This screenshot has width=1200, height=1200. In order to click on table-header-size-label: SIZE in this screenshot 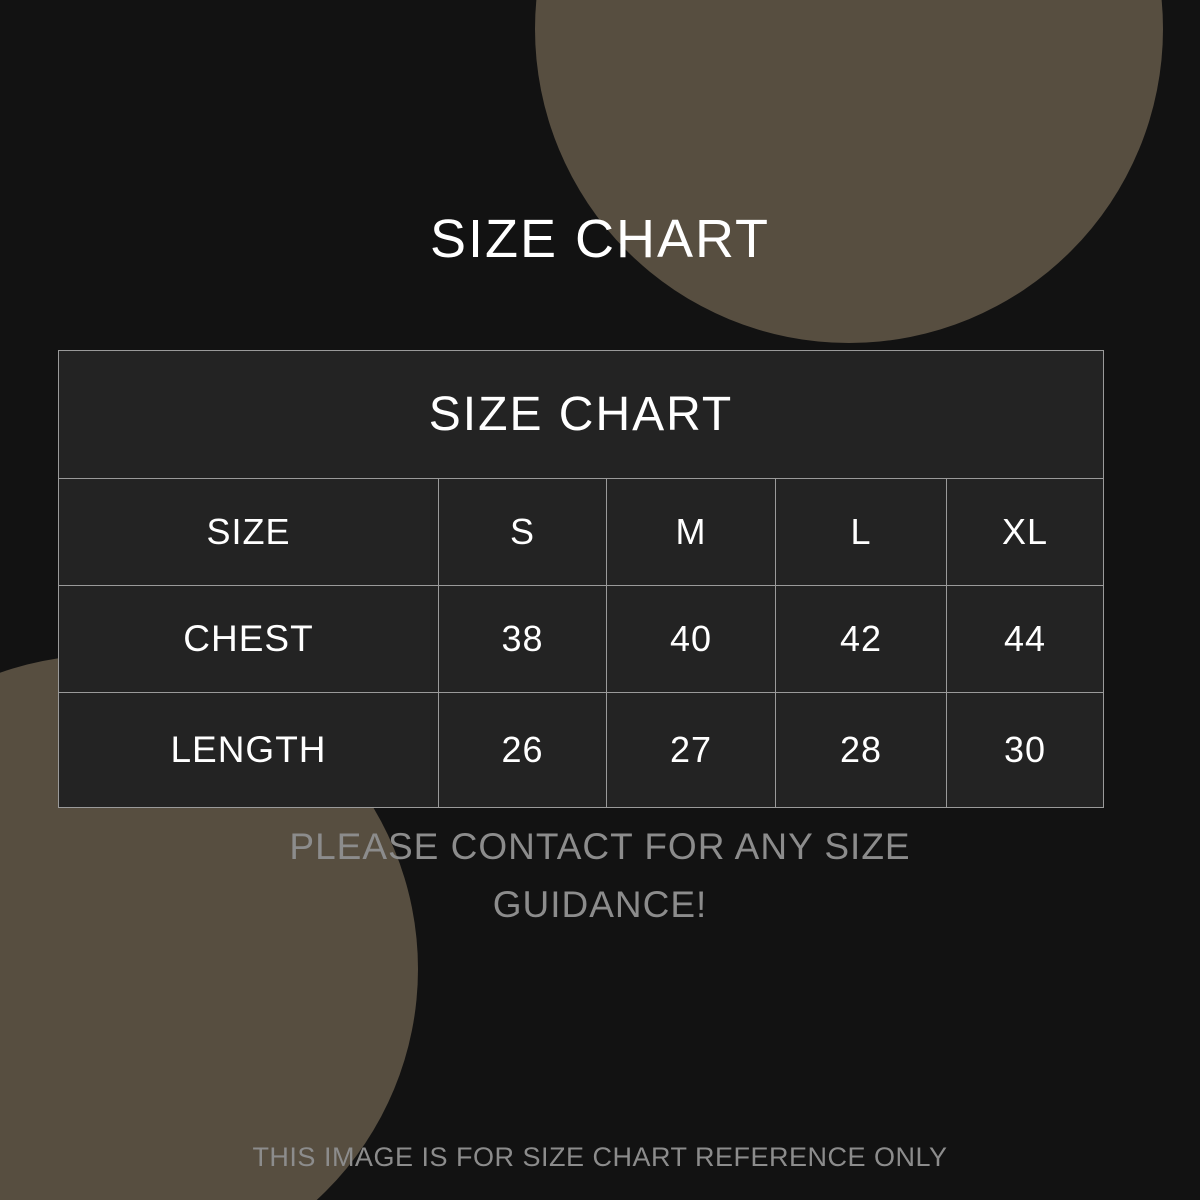, I will do `click(248, 532)`.